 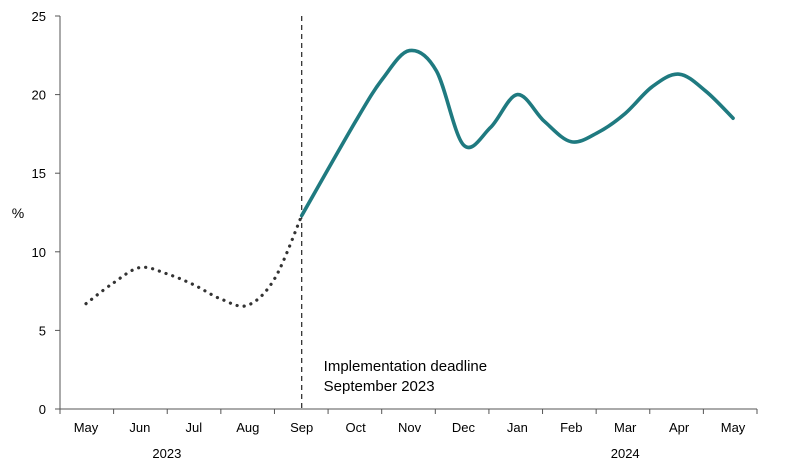 What do you see at coordinates (571, 427) in the screenshot?
I see `x-tick-label: Feb` at bounding box center [571, 427].